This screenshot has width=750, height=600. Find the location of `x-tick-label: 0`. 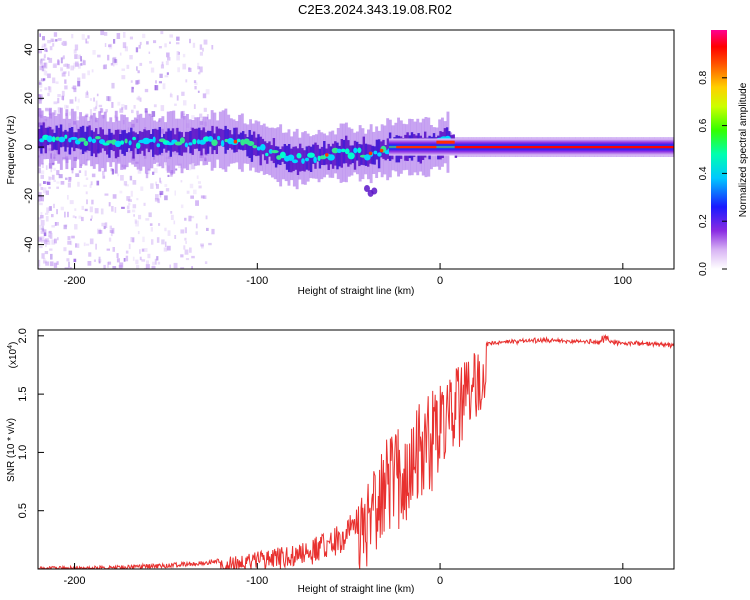

x-tick-label: 0 is located at coordinates (440, 581).